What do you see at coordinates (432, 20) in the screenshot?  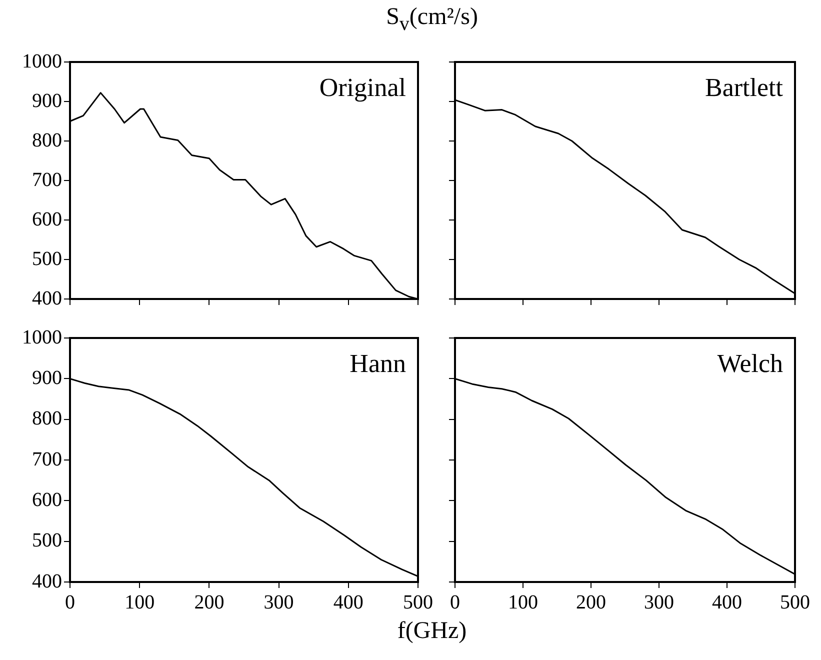 I see `y-axis-title: S$_{v}$(cm²/s)` at bounding box center [432, 20].